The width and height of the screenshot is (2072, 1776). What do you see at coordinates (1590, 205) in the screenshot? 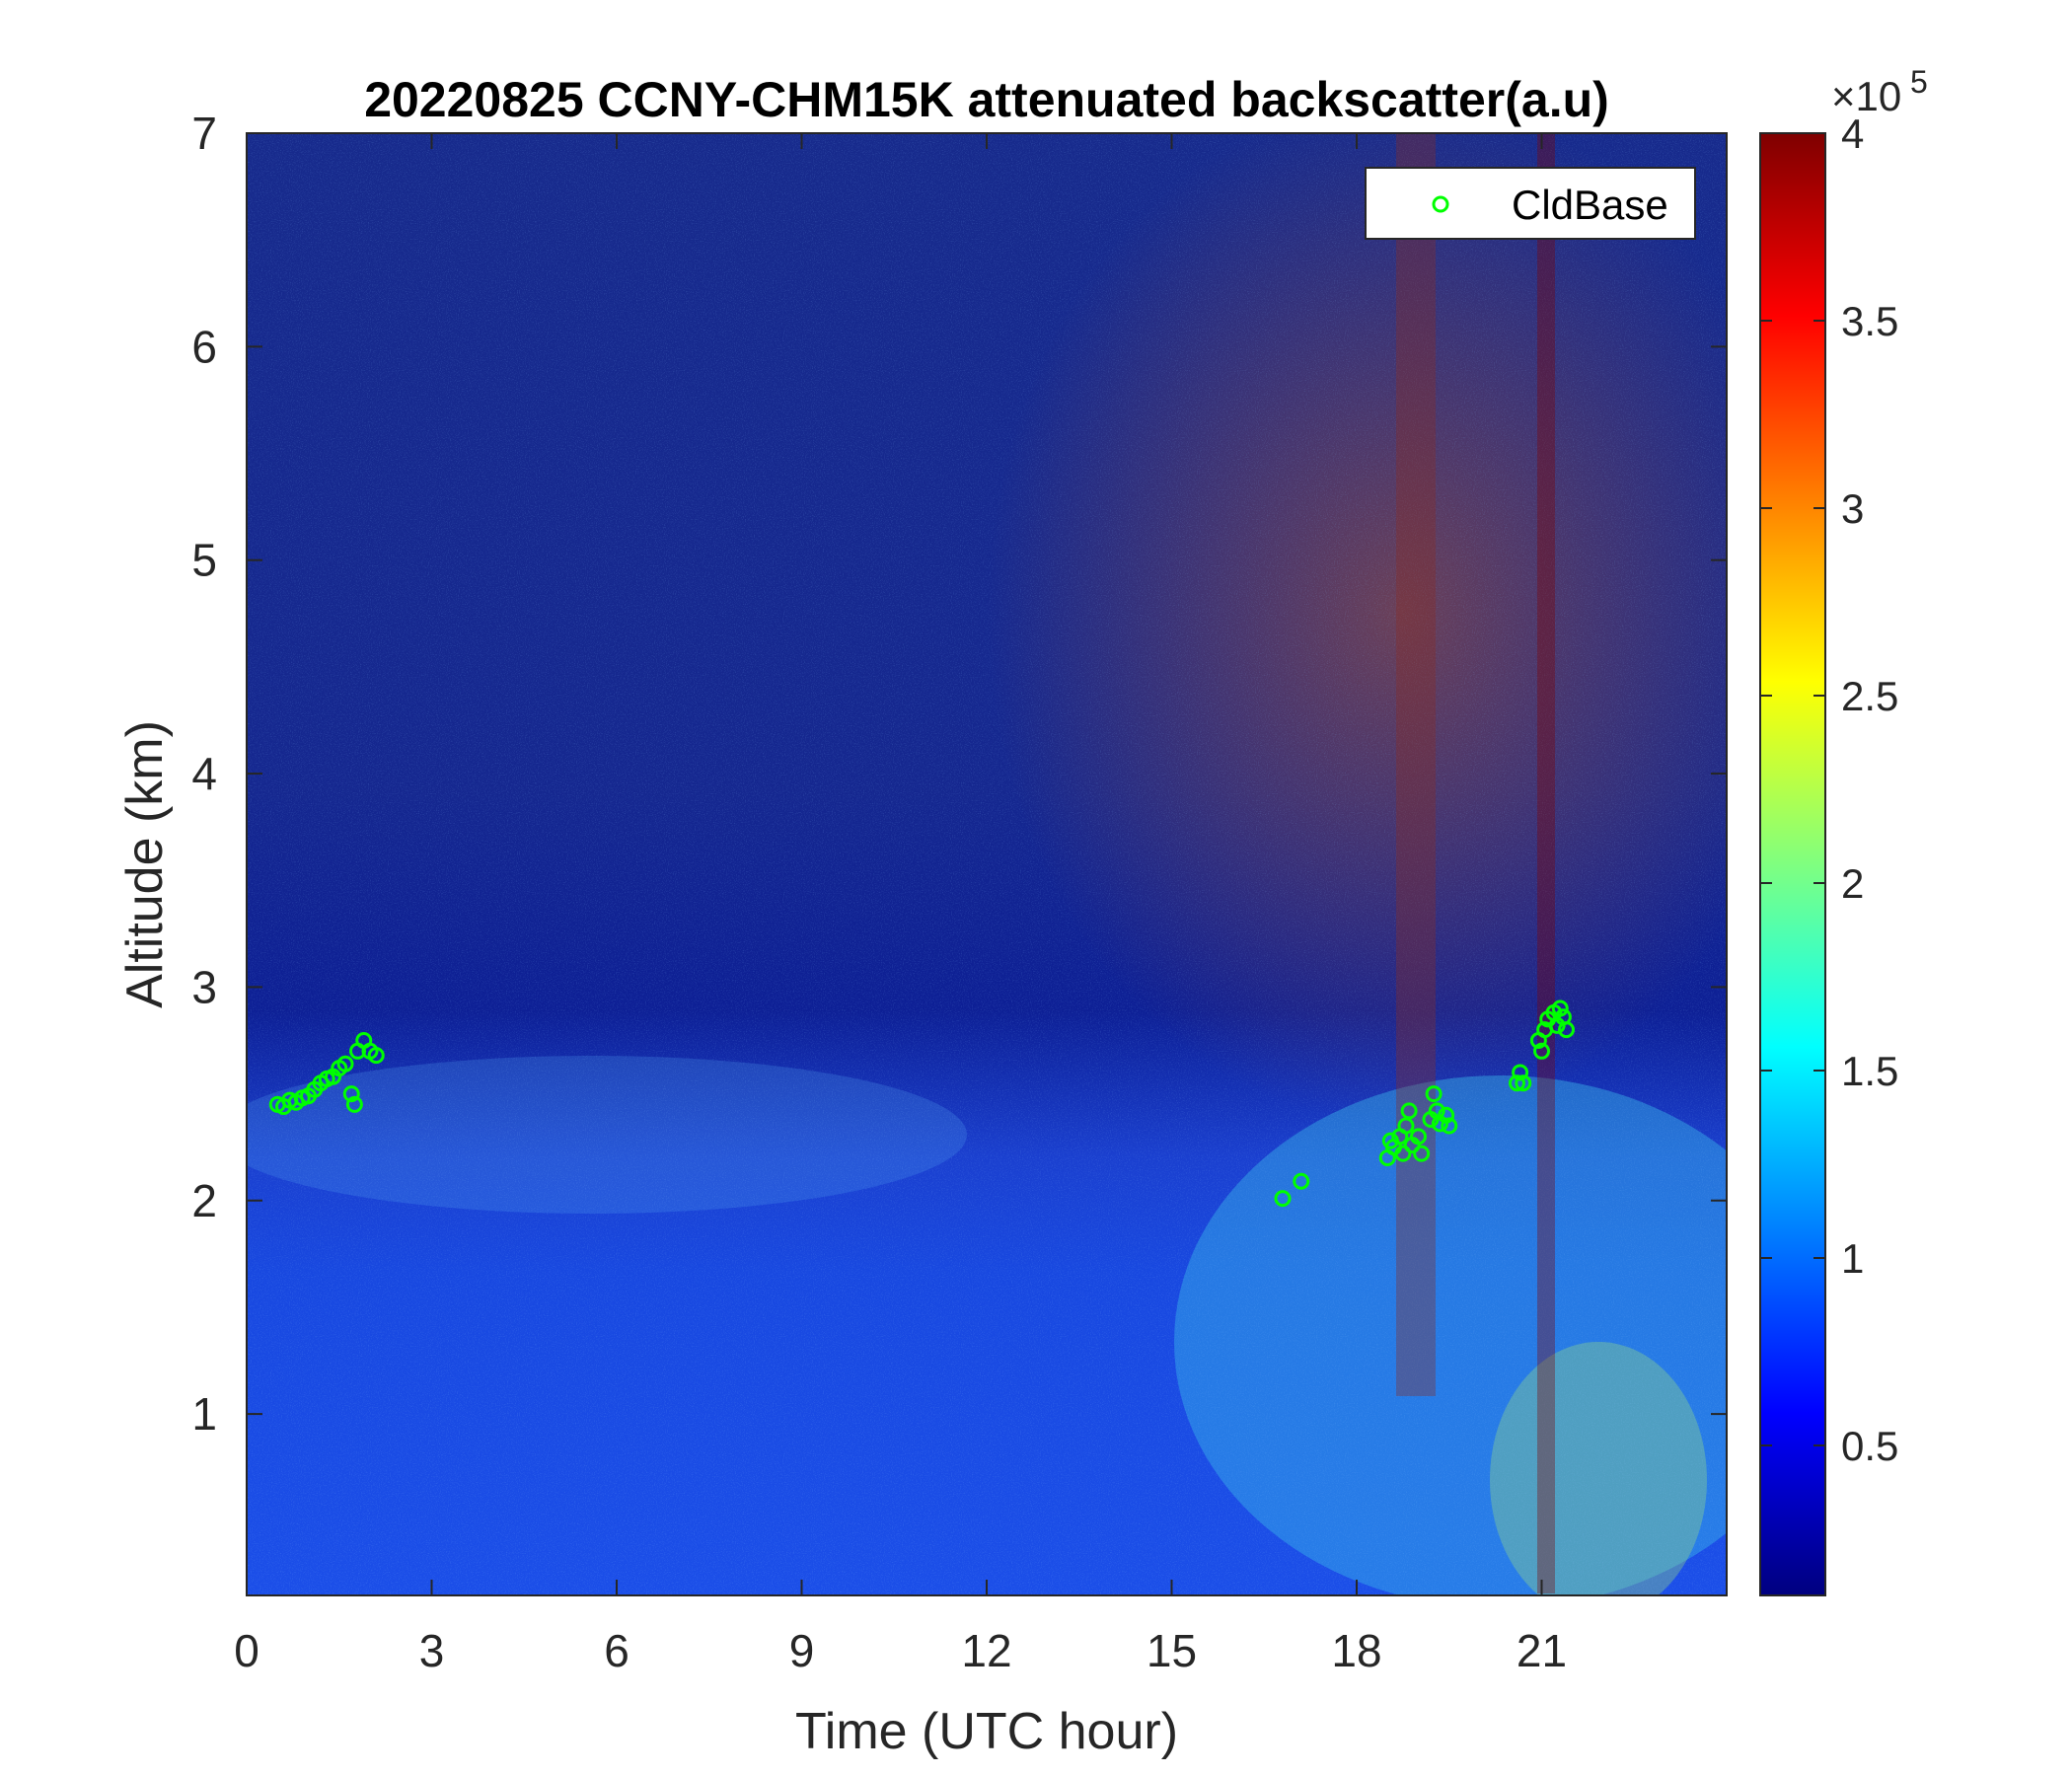
I see `legend-entry-cldbase: CldBase` at bounding box center [1590, 205].